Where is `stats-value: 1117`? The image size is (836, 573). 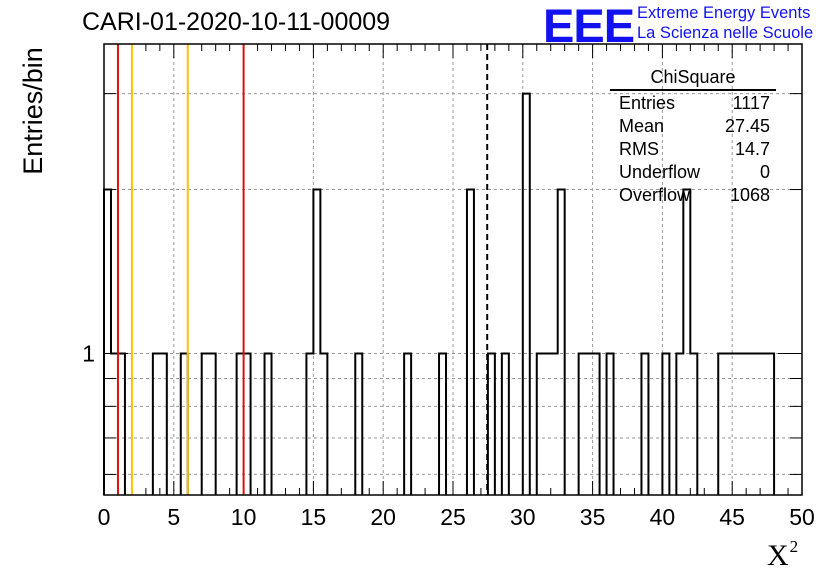 stats-value: 1117 is located at coordinates (751, 103).